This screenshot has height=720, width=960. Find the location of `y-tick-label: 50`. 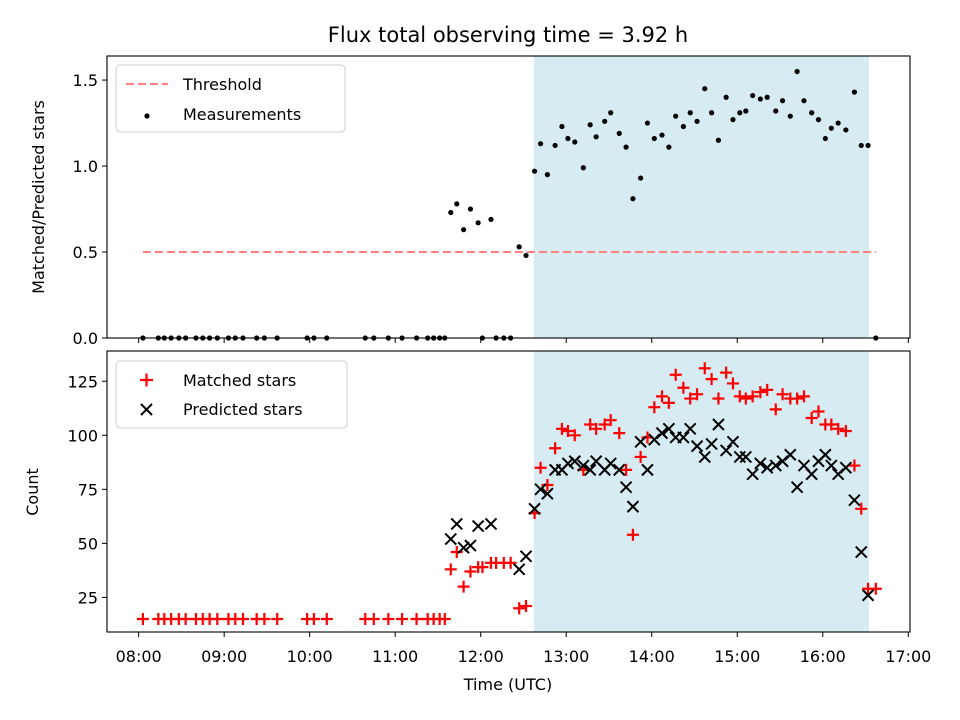

y-tick-label: 50 is located at coordinates (88, 543).